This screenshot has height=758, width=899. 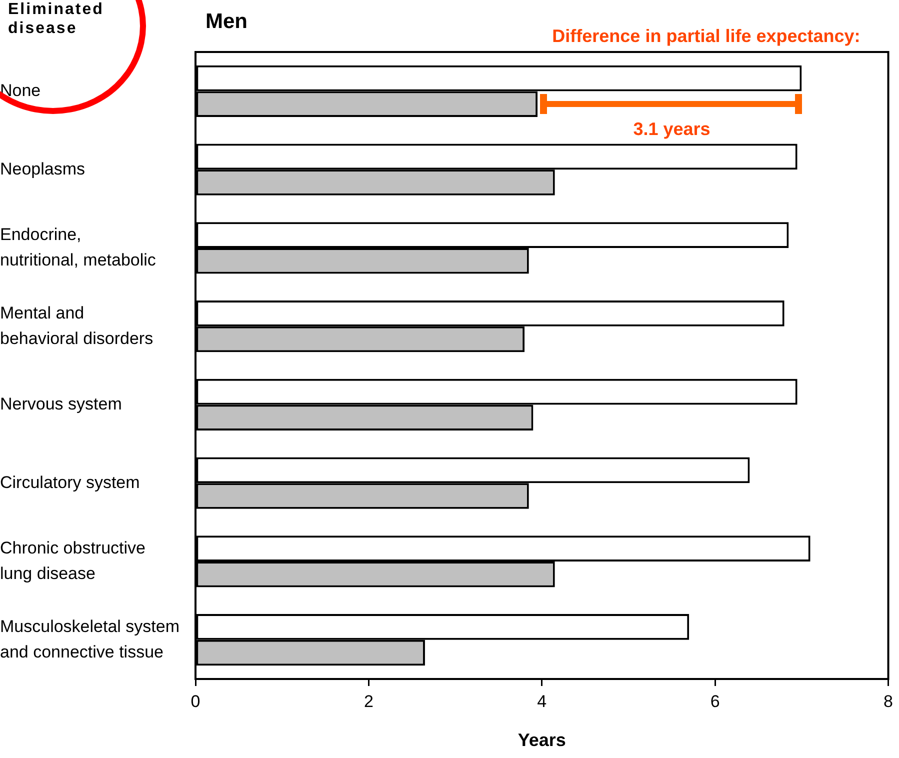 I want to click on x-tick-label: 4, so click(x=542, y=701).